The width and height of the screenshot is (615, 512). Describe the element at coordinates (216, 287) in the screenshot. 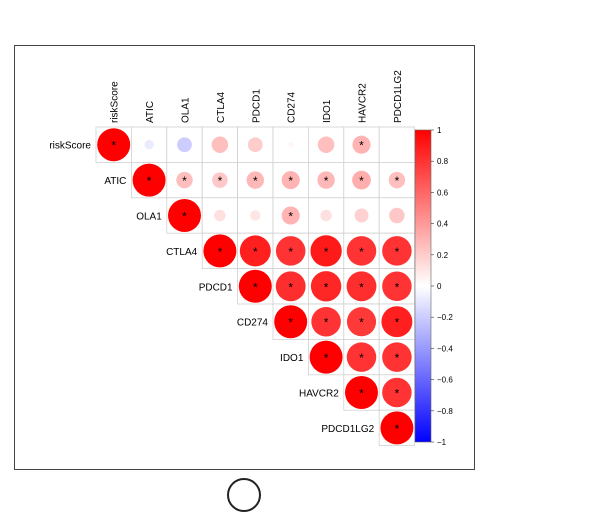

I see `row-label-PDCD1: PDCD1` at that location.